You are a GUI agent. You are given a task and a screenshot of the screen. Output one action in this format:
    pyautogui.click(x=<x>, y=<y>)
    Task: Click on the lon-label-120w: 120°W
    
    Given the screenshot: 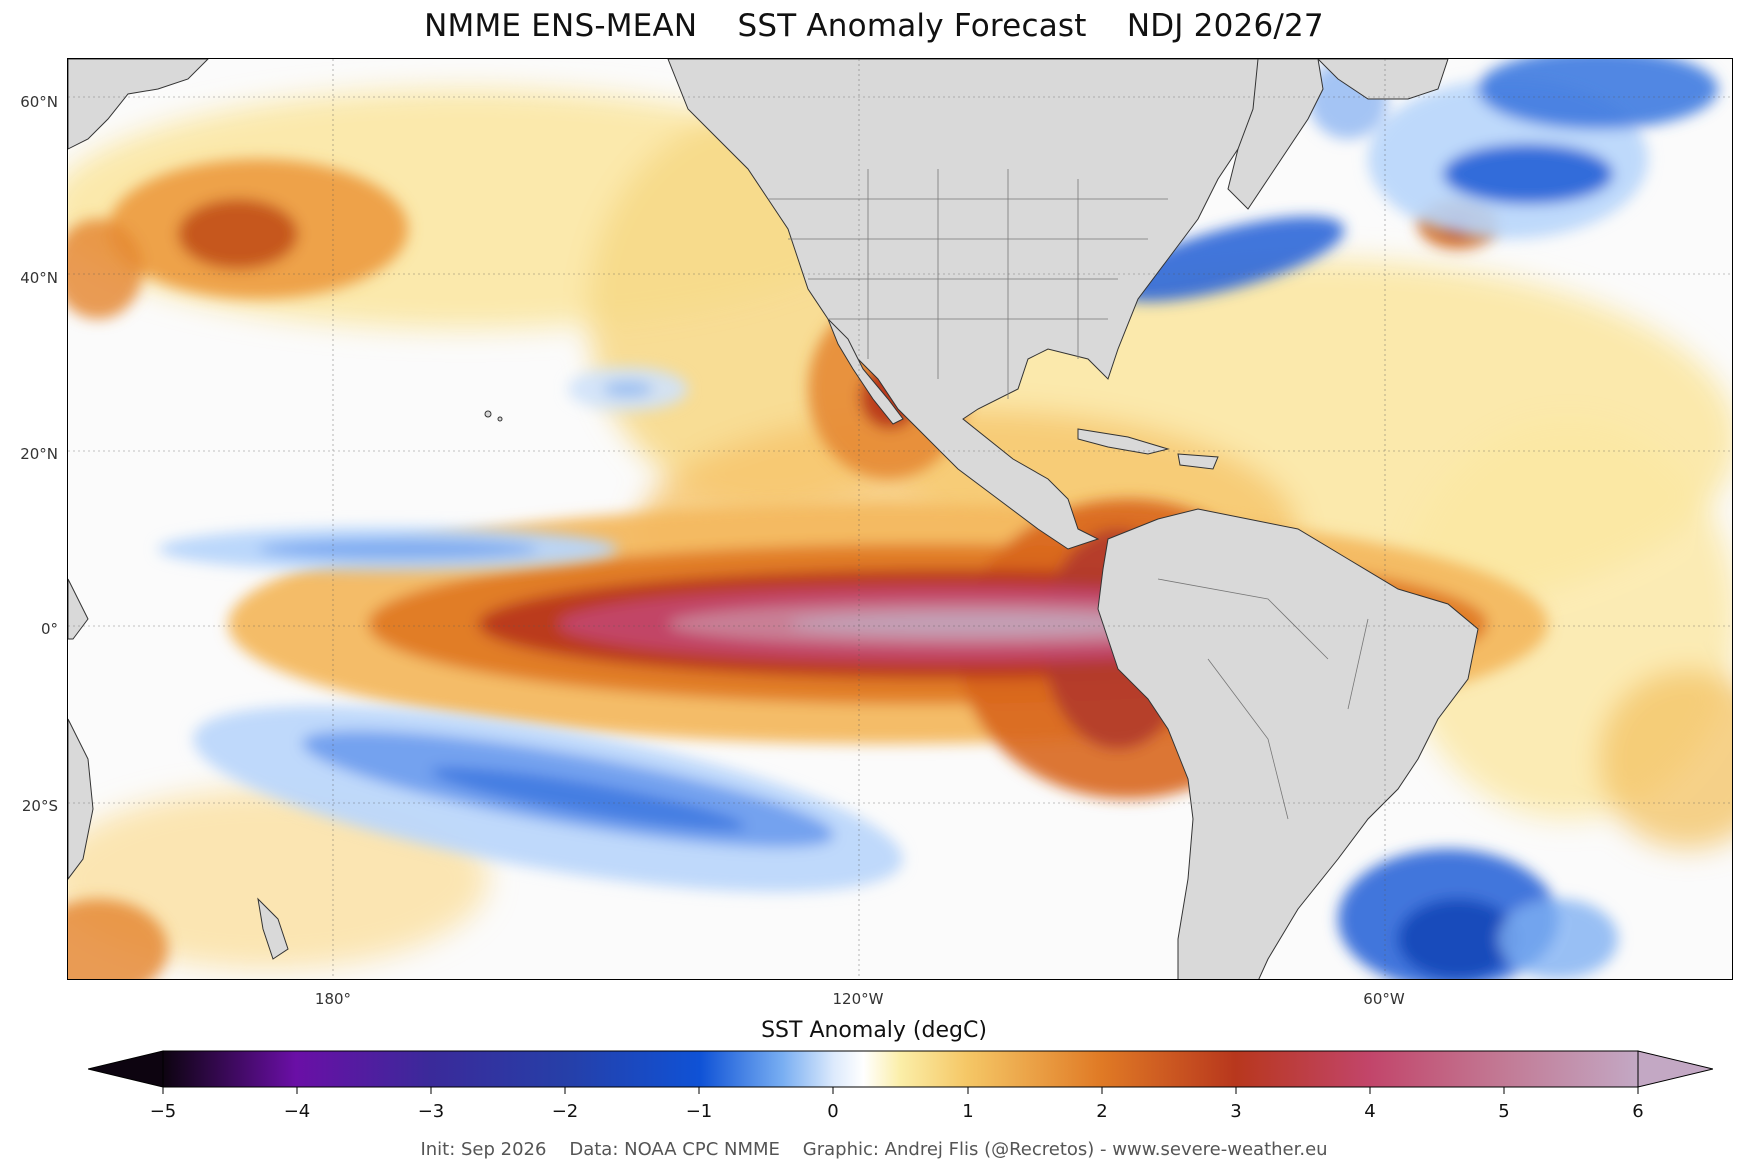 What is the action you would take?
    pyautogui.click(x=858, y=999)
    